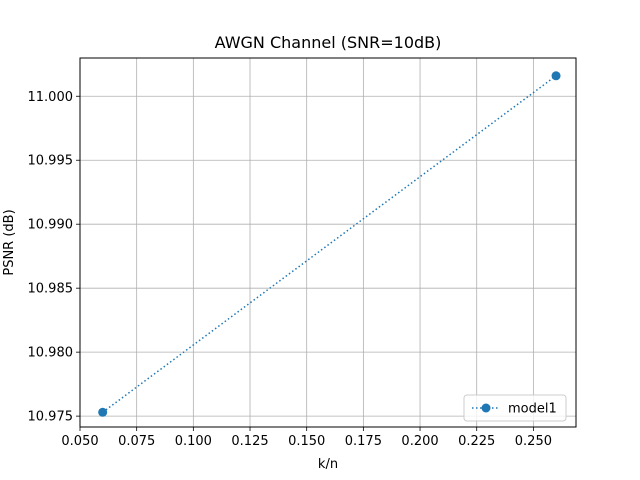  I want to click on x-tick-label: 0.175, so click(363, 441).